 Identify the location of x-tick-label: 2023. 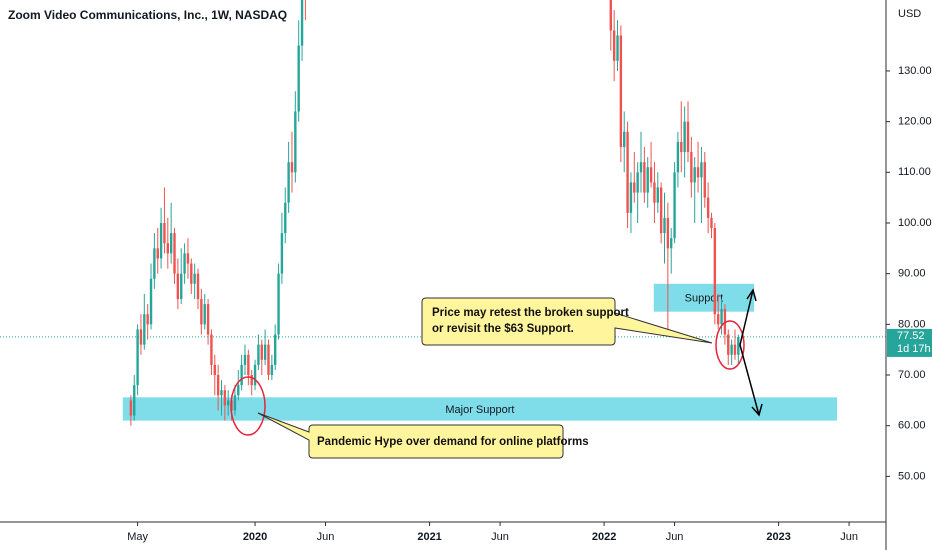
(778, 537).